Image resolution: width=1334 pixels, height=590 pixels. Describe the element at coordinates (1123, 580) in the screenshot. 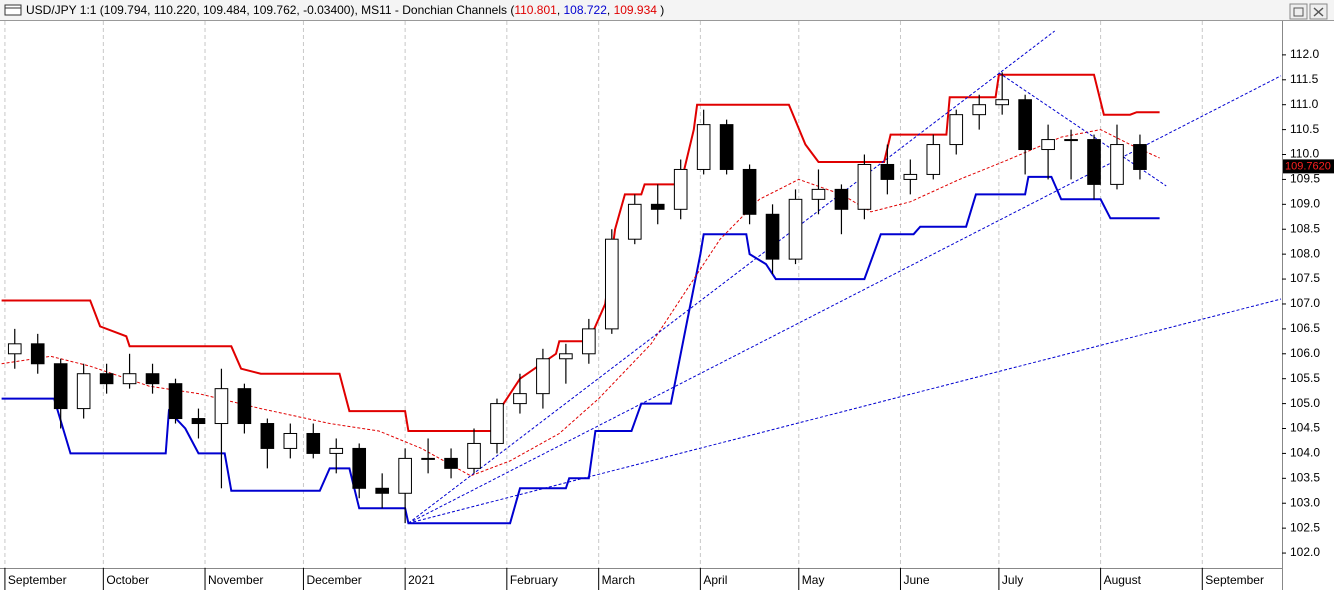

I see `x-tick-label: August` at that location.